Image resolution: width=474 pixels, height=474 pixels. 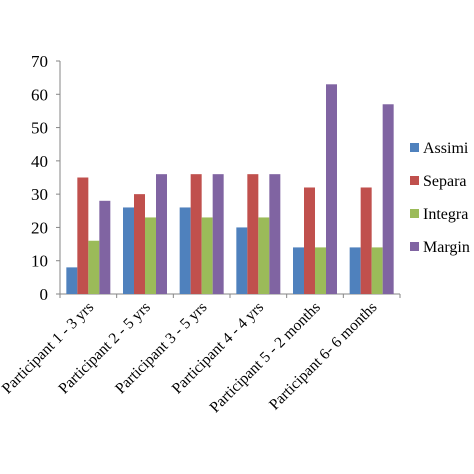 What do you see at coordinates (39, 128) in the screenshot?
I see `y-tick-label: 50` at bounding box center [39, 128].